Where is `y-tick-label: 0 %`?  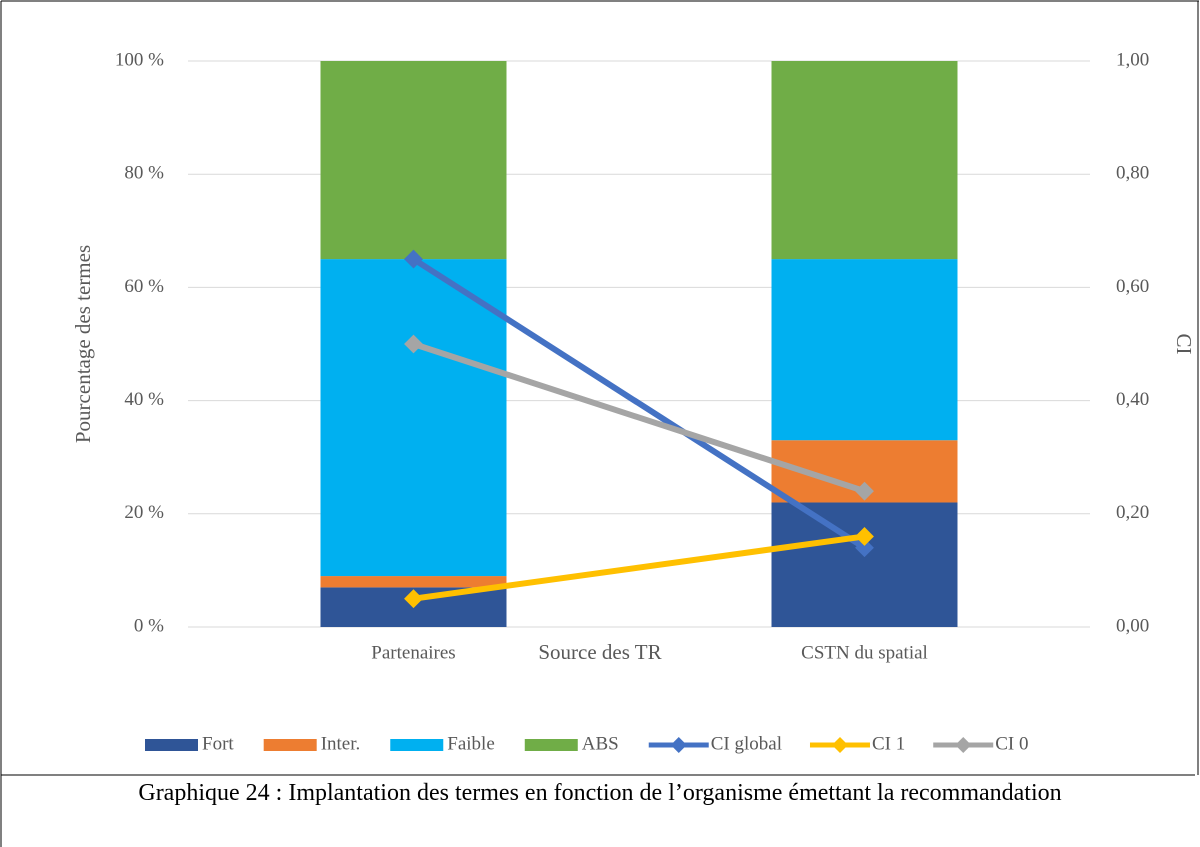 y-tick-label: 0 % is located at coordinates (149, 625).